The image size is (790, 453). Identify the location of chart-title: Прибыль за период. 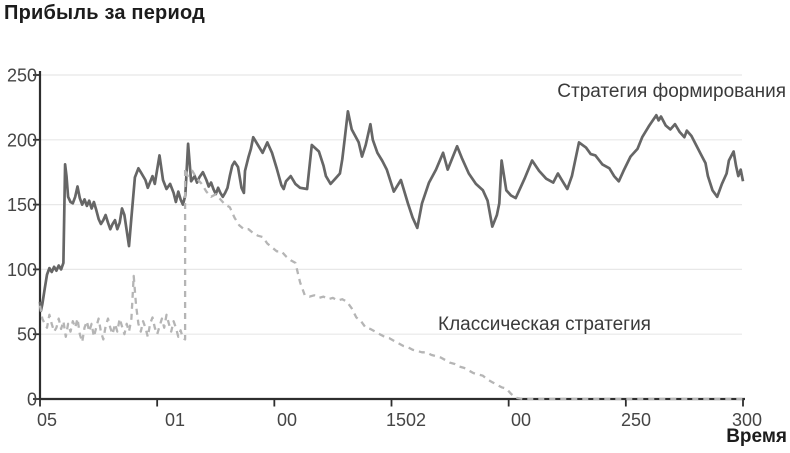
(104, 13).